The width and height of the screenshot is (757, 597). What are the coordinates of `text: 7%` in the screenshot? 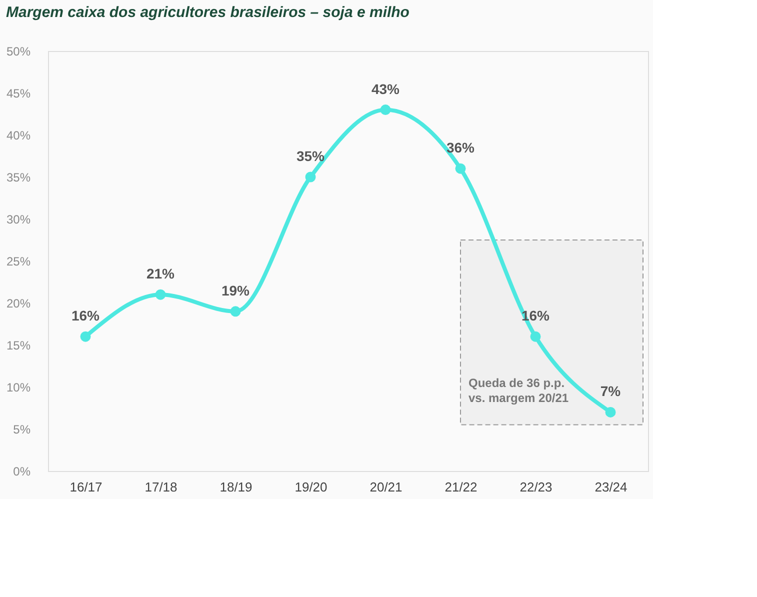 It's located at (610, 391).